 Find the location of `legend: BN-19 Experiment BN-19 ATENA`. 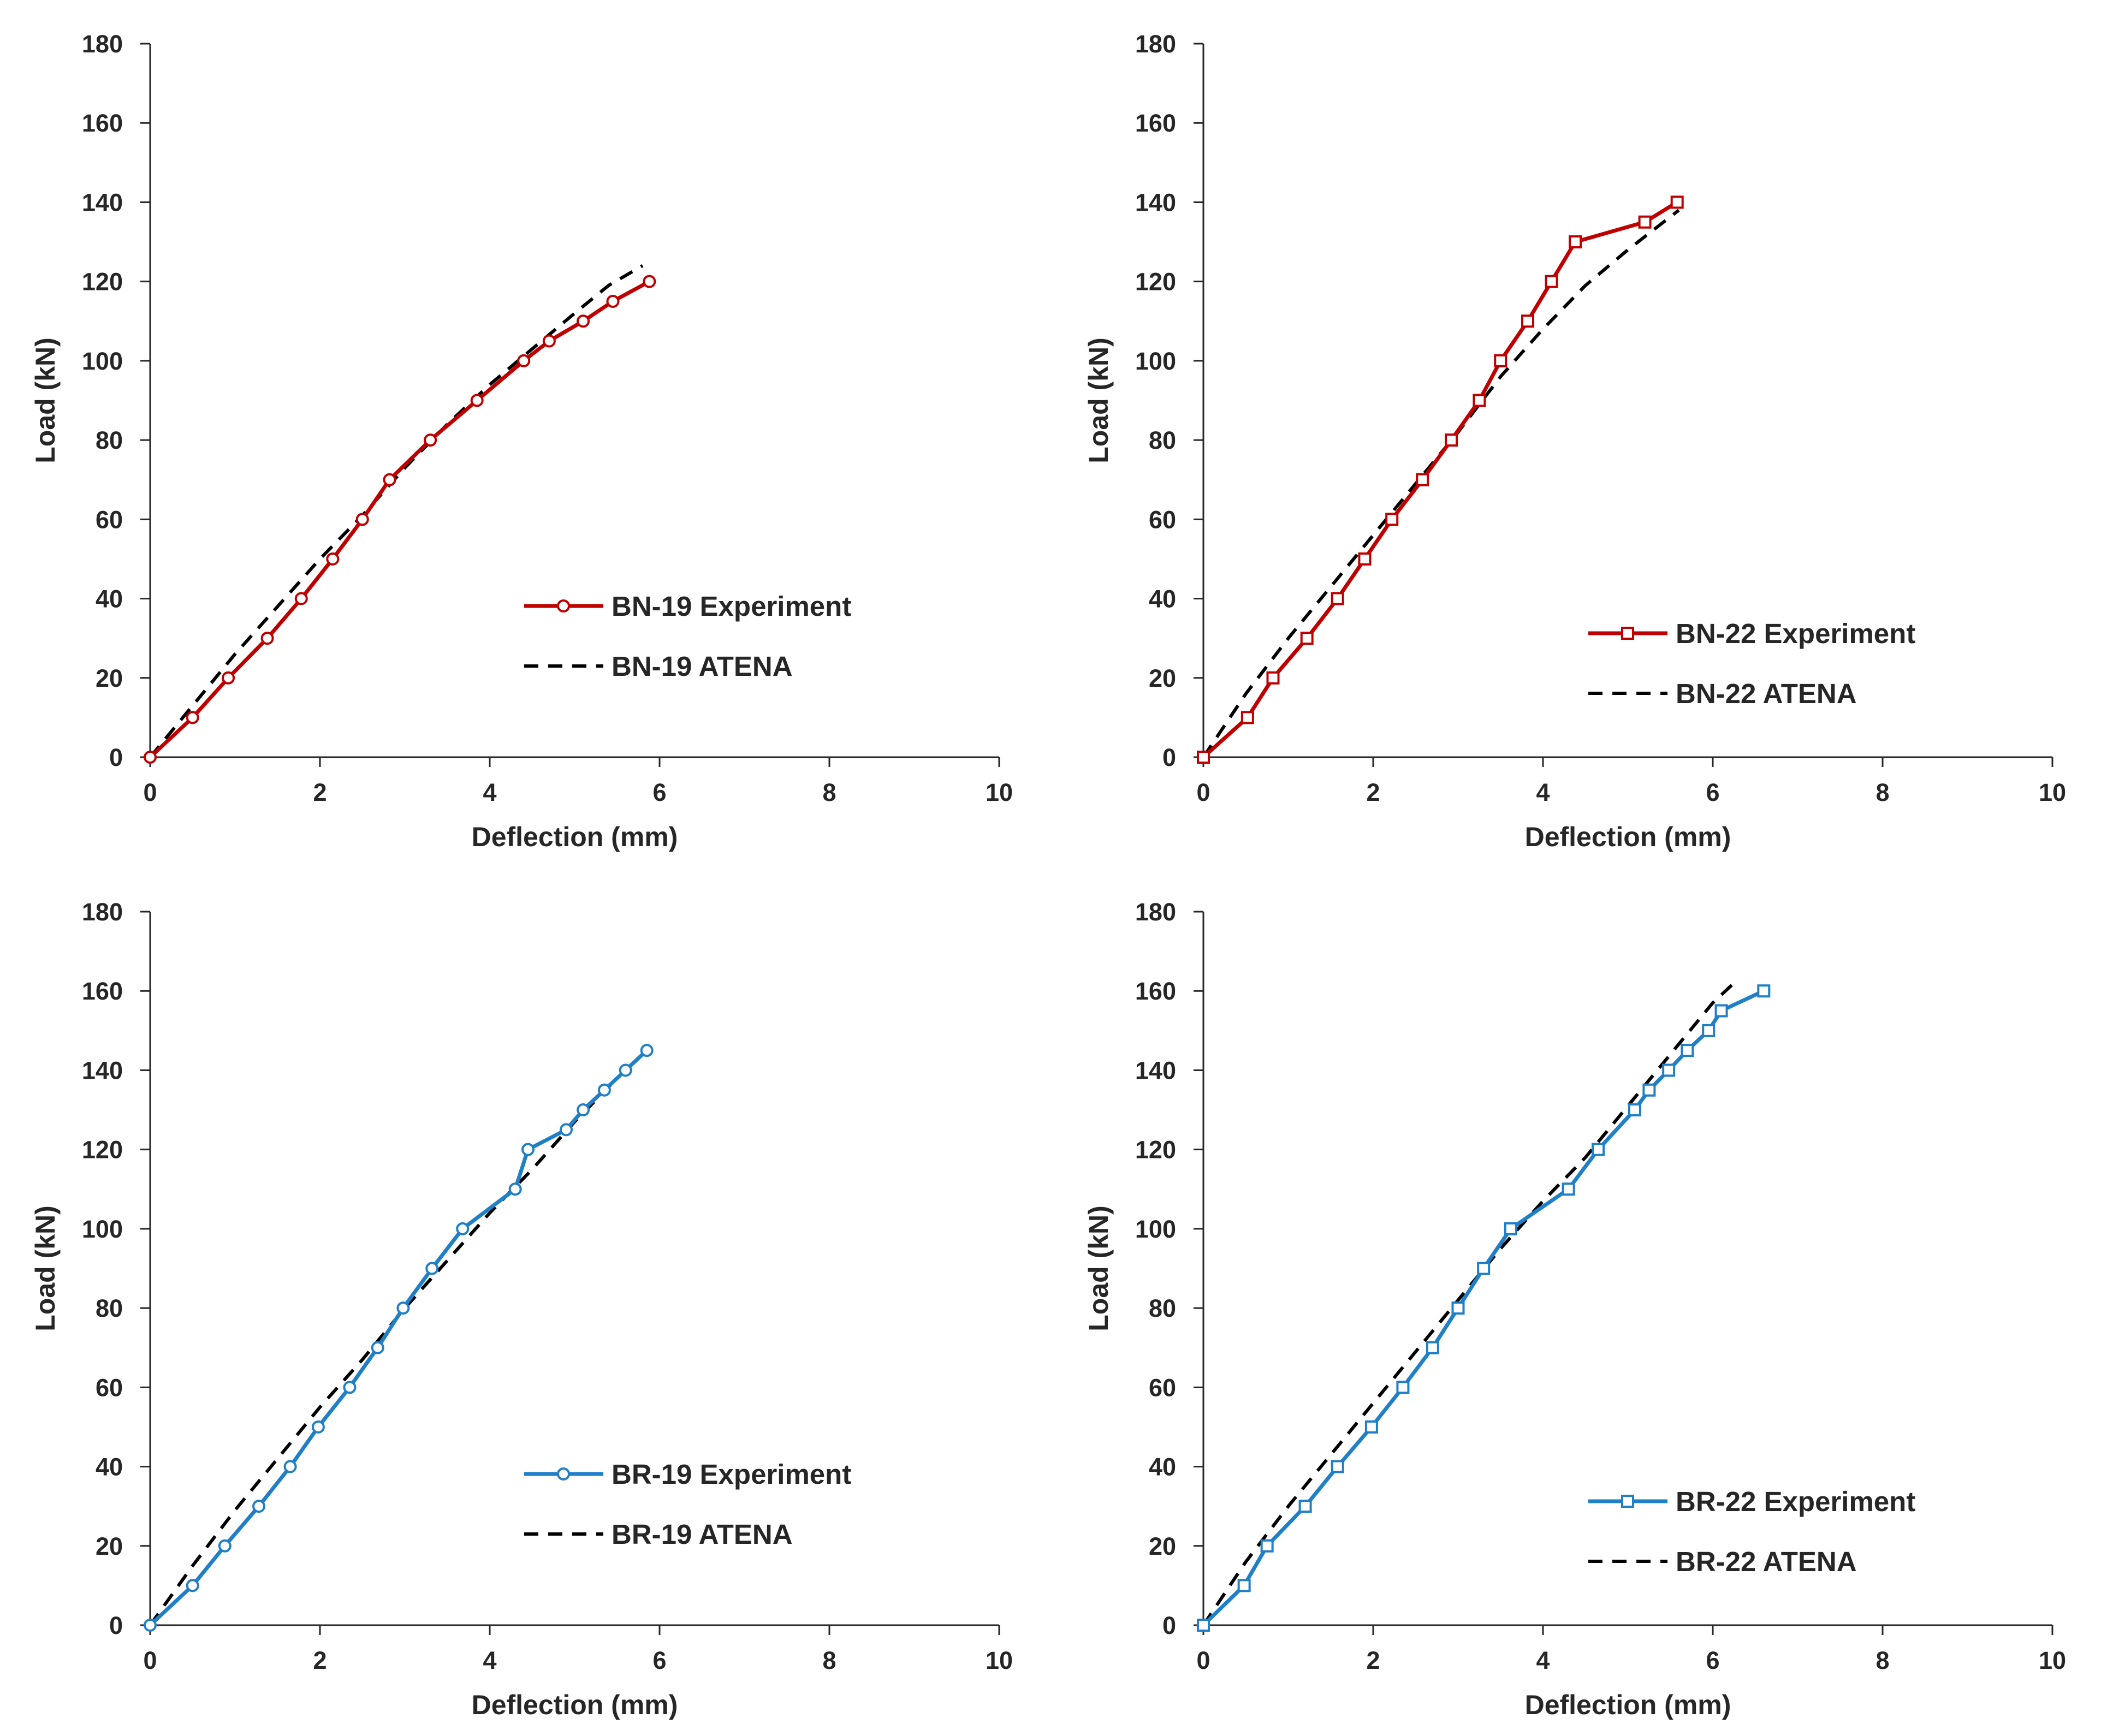

legend: BN-19 Experiment BN-19 ATENA is located at coordinates (687, 636).